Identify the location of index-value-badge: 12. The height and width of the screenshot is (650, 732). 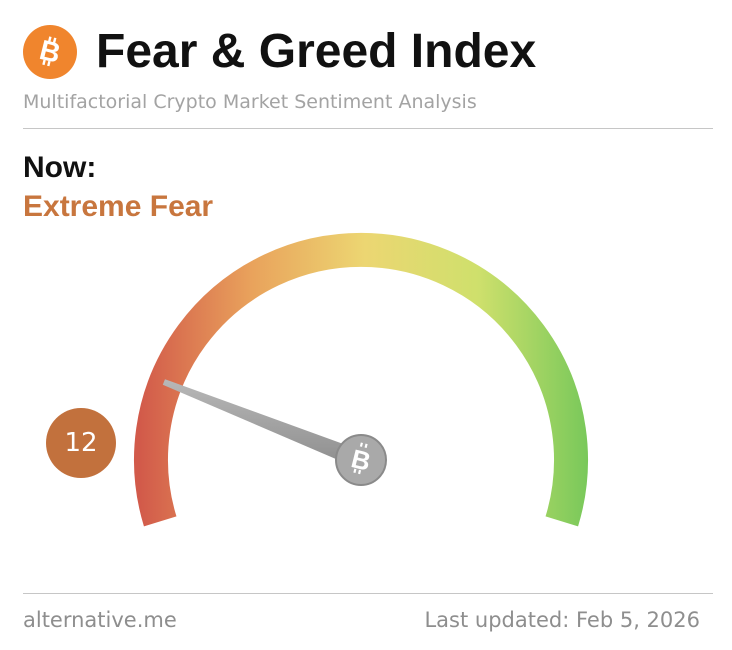
(81, 443).